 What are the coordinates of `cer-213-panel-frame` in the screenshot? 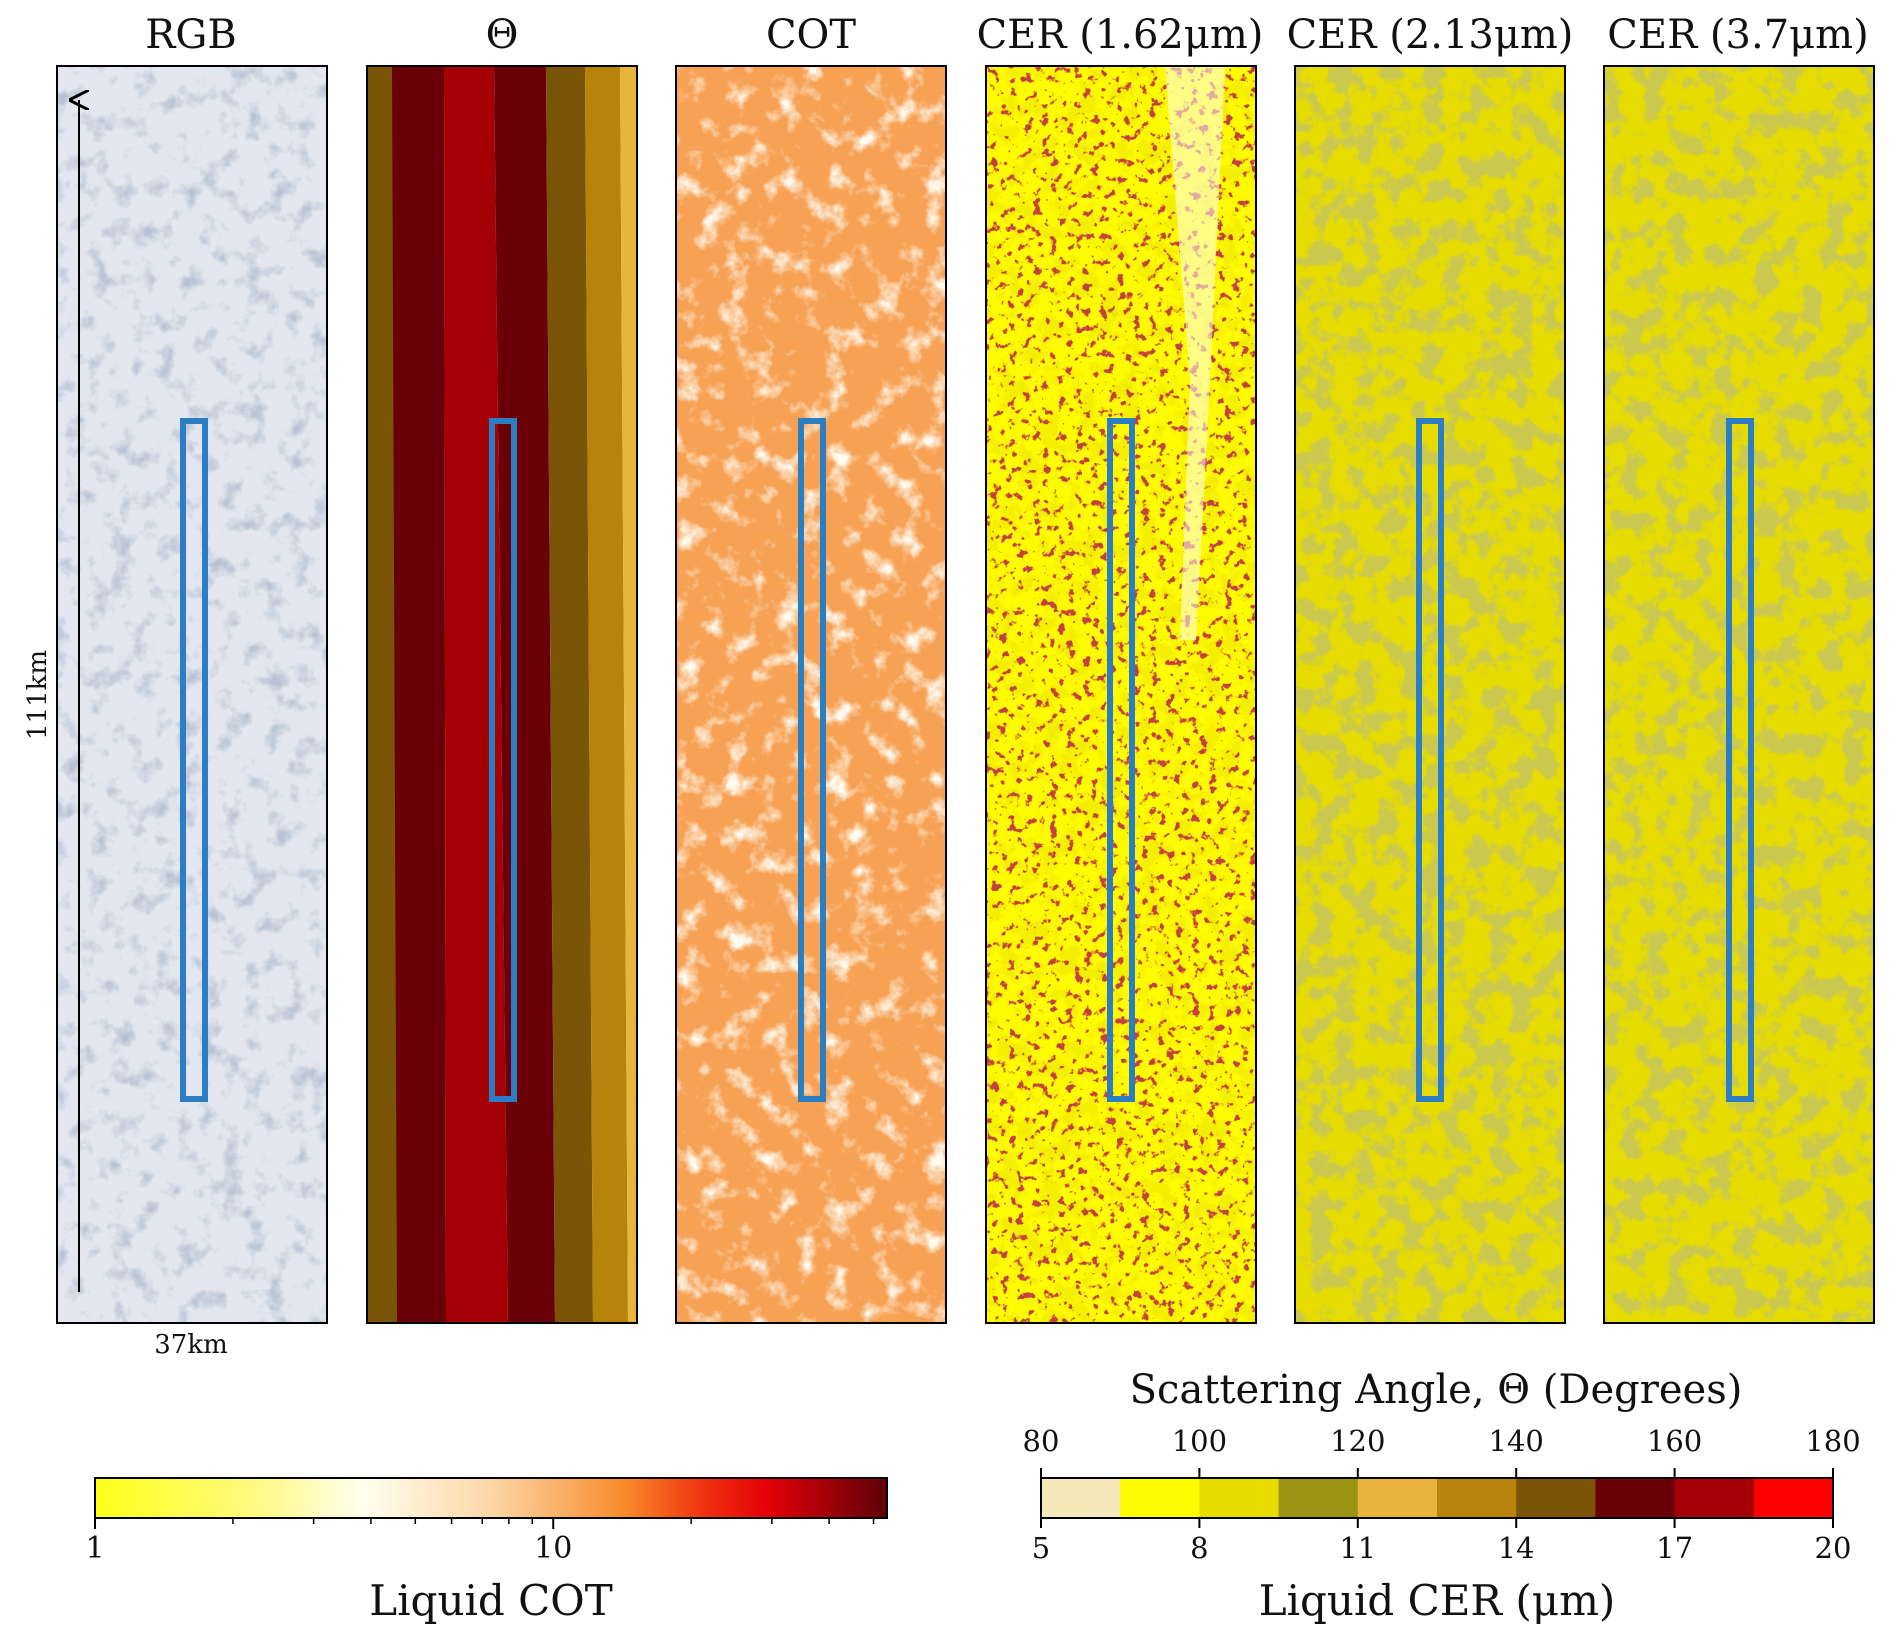 It's located at (1430, 694).